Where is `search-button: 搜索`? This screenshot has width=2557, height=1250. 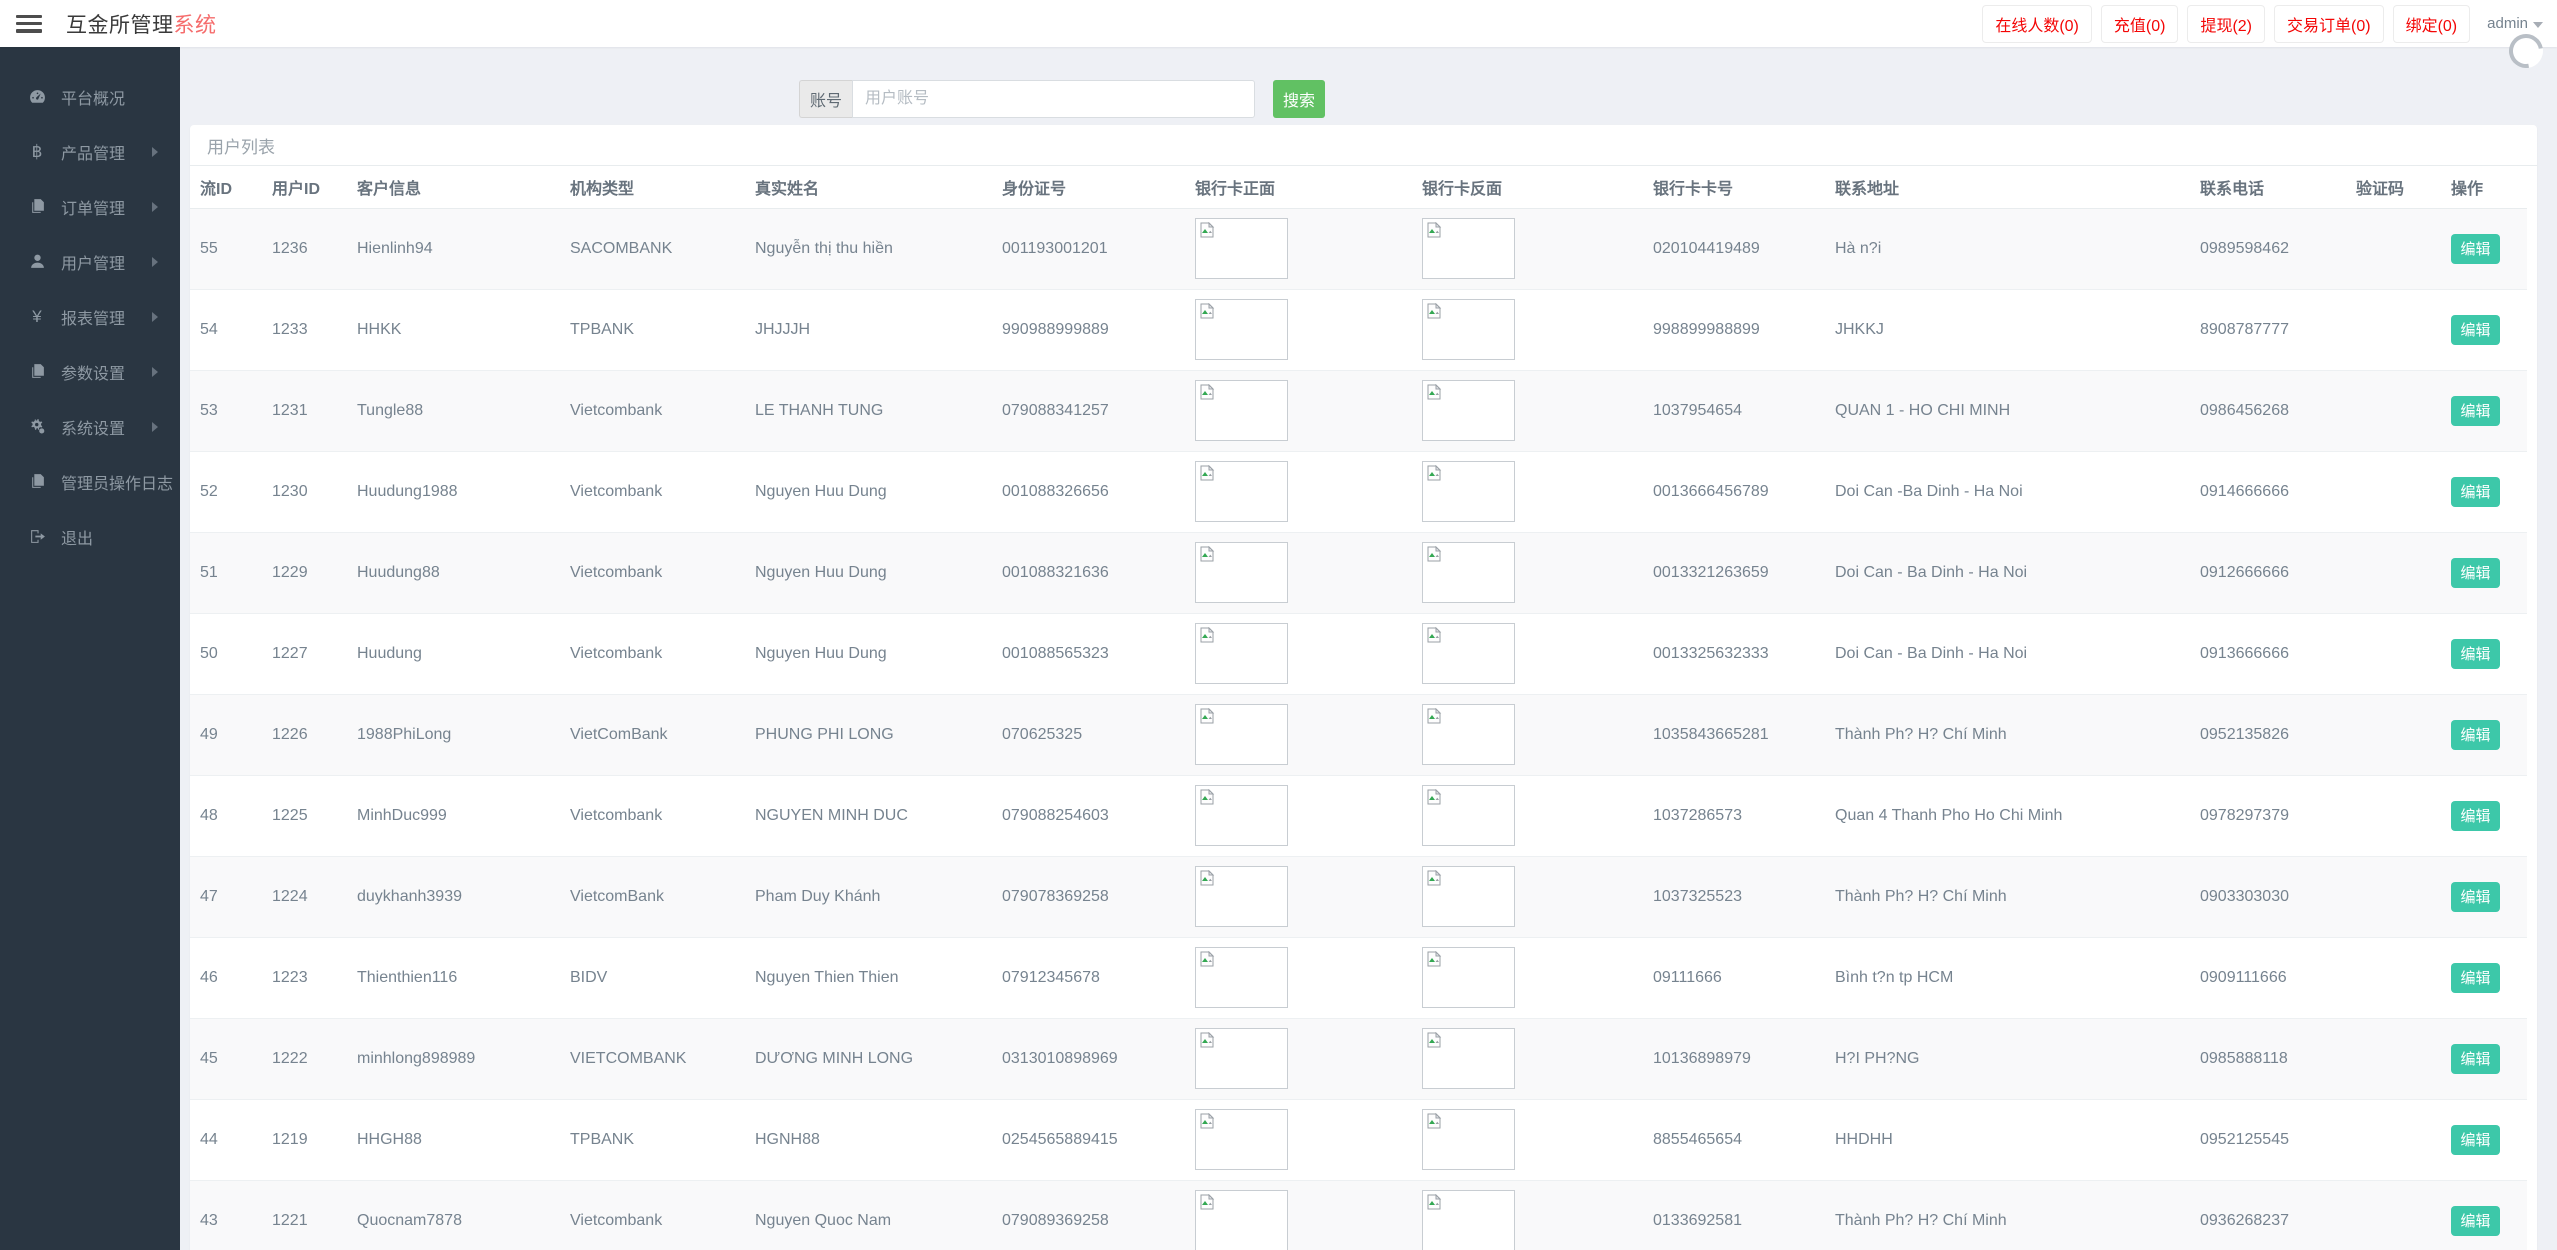
search-button: 搜索 is located at coordinates (1299, 99).